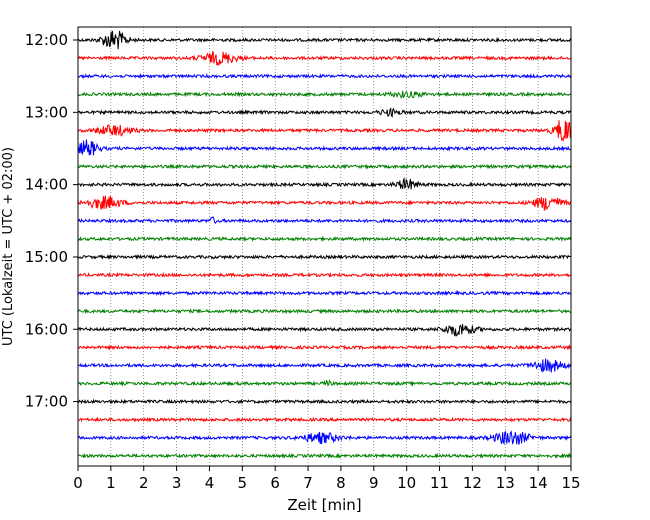 The image size is (650, 520). What do you see at coordinates (327, 479) in the screenshot?
I see `x-axis-ticks: 0 1 2 3 4 5 6 7 8 9 10 11 12 13 14 15` at bounding box center [327, 479].